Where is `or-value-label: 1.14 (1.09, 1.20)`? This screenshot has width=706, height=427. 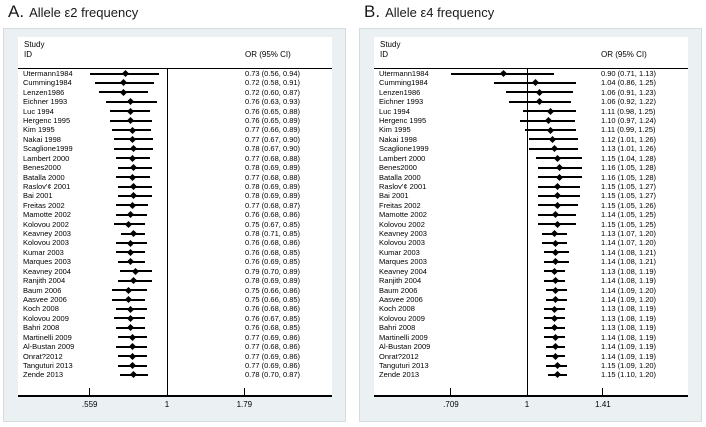
or-value-label: 1.14 (1.09, 1.20) is located at coordinates (629, 299).